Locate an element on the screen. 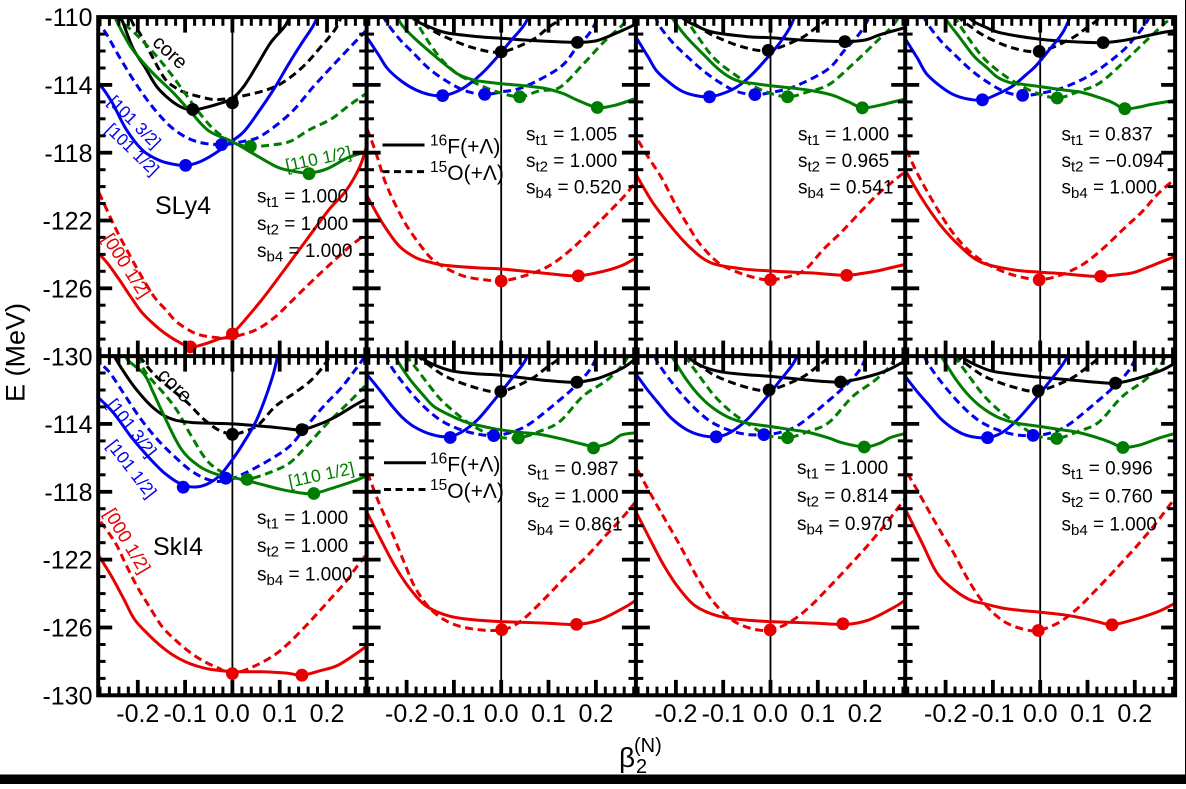 This screenshot has width=1186, height=789. svg-text: st2 = 1.000 is located at coordinates (572, 499).